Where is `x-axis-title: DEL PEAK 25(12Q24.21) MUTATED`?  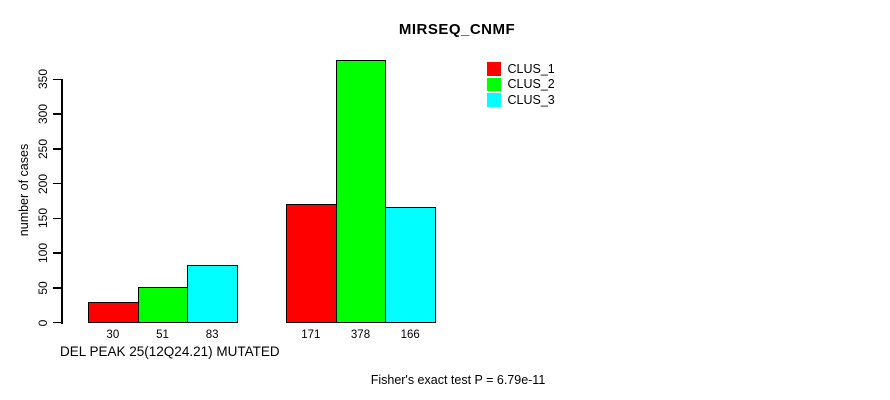 x-axis-title: DEL PEAK 25(12Q24.21) MUTATED is located at coordinates (170, 351).